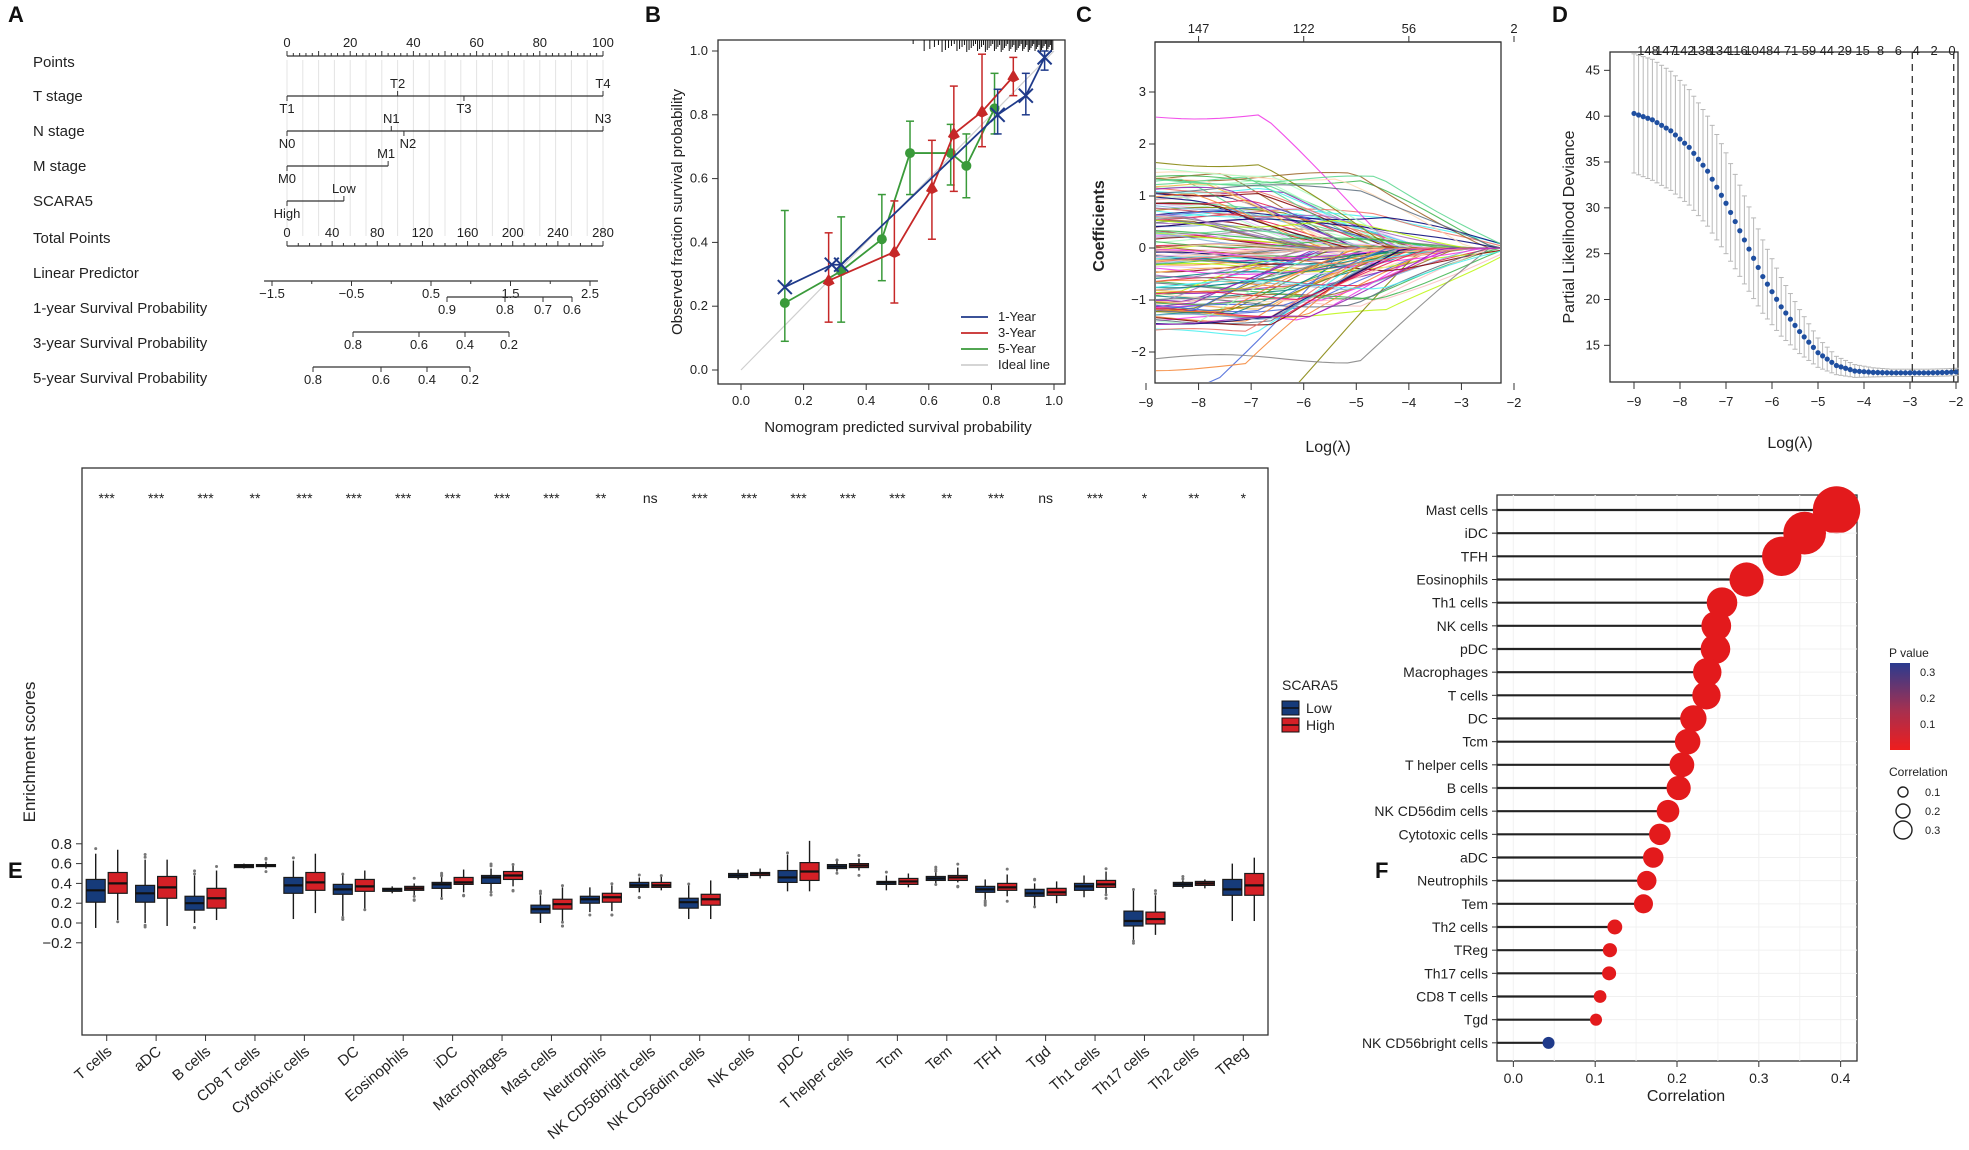 The image size is (1969, 1150). I want to click on cell-label-2: TFH, so click(1474, 556).